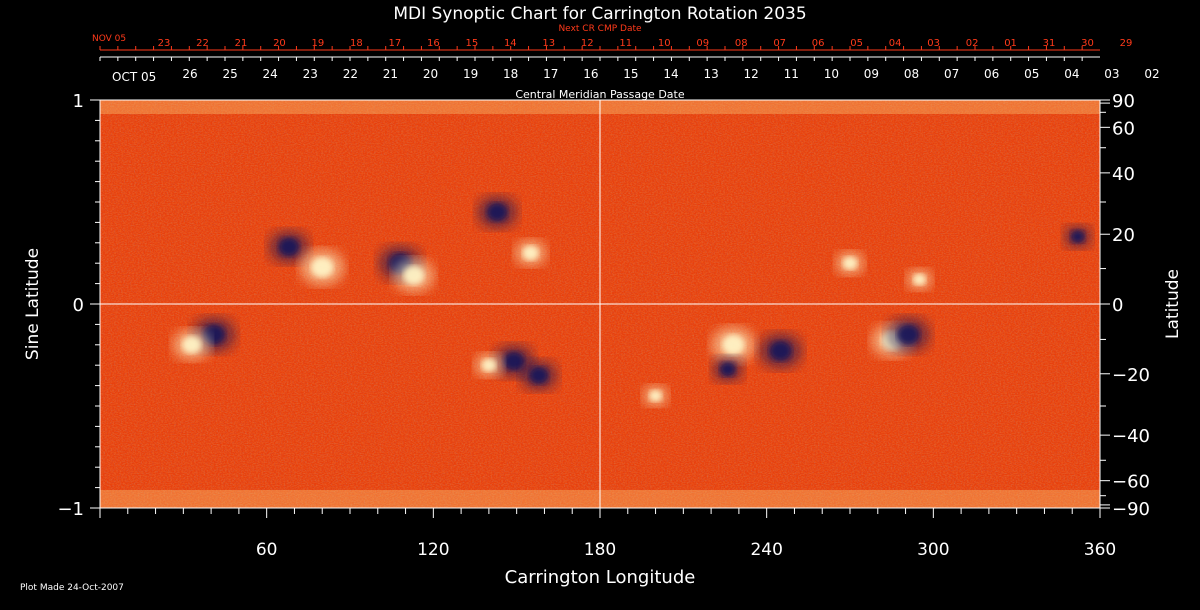 This screenshot has width=1200, height=610. What do you see at coordinates (433, 550) in the screenshot?
I see `x-tick-label: 120` at bounding box center [433, 550].